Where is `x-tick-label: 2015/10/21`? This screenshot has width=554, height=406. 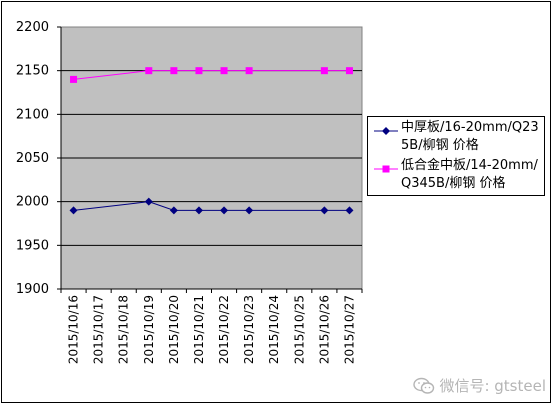
x-tick-label: 2015/10/21 is located at coordinates (199, 329).